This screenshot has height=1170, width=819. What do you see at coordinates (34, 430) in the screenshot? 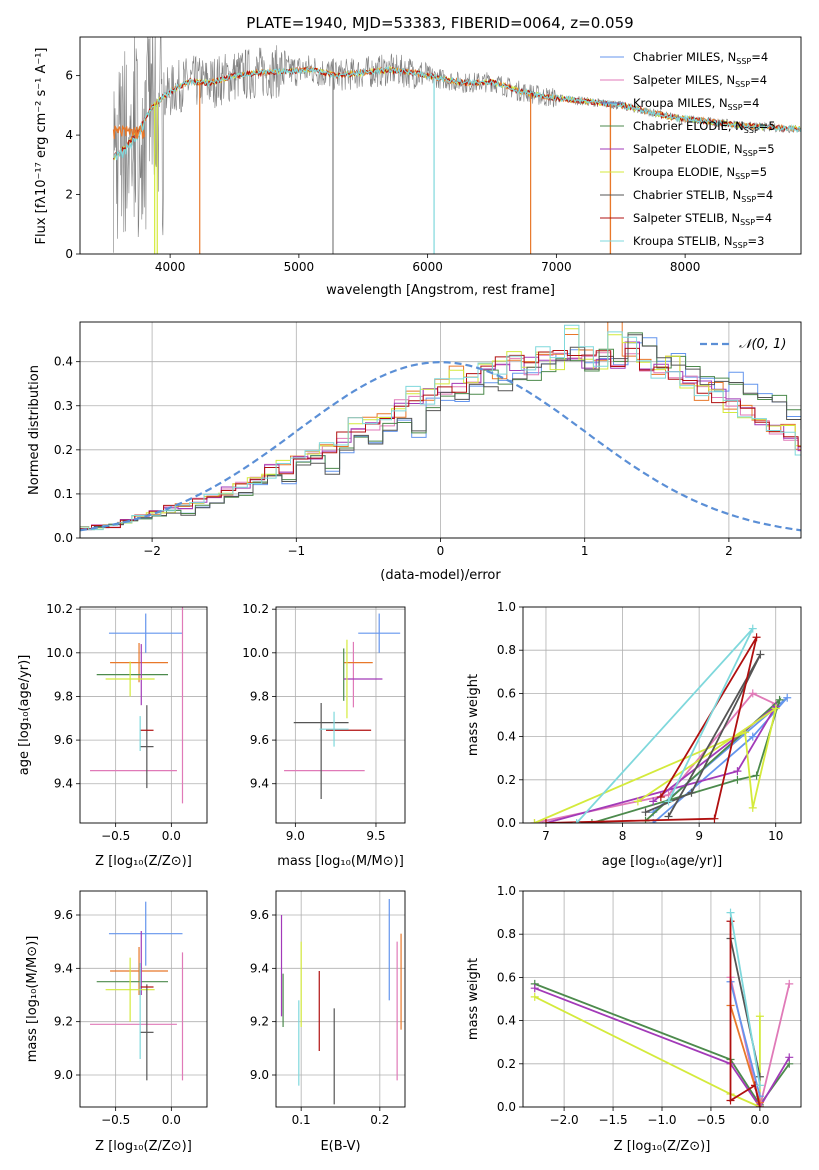
I see `y-axis-label: Normed distribution` at bounding box center [34, 430].